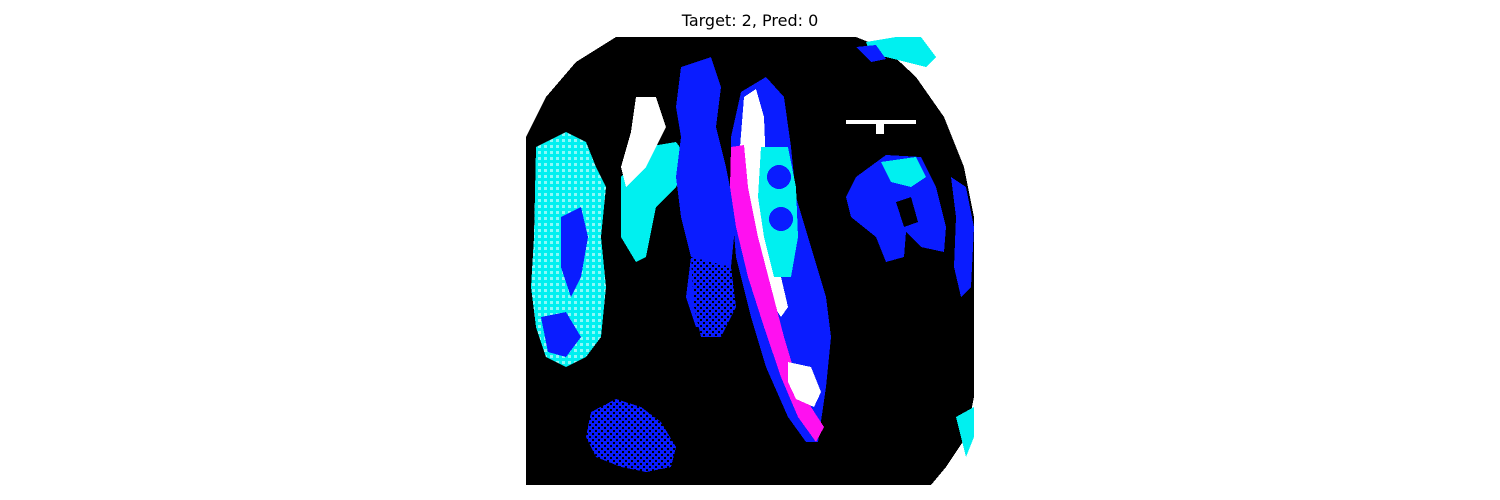  I want to click on right-edge-speckle, so click(962, 237).